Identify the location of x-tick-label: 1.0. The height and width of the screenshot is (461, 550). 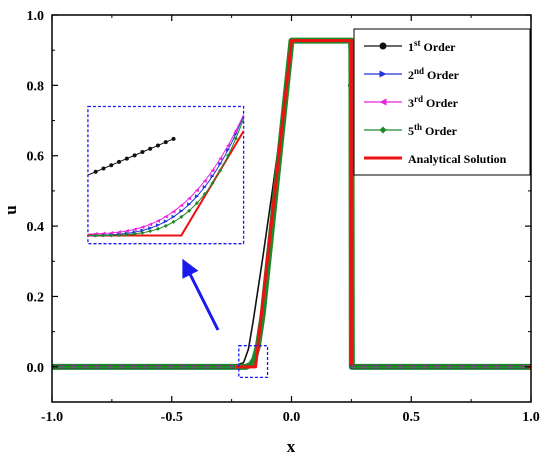
(531, 417).